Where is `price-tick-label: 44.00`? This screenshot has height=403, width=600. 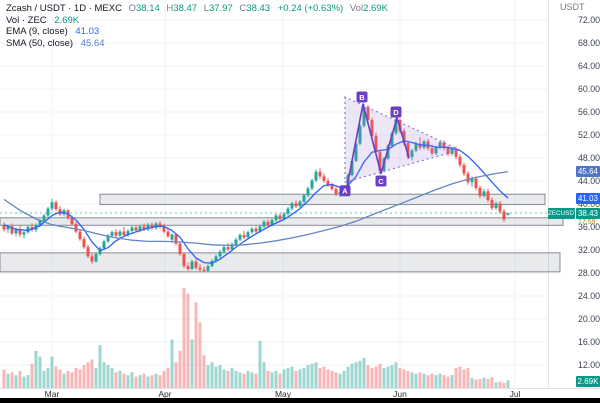 price-tick-label: 44.00 is located at coordinates (589, 181).